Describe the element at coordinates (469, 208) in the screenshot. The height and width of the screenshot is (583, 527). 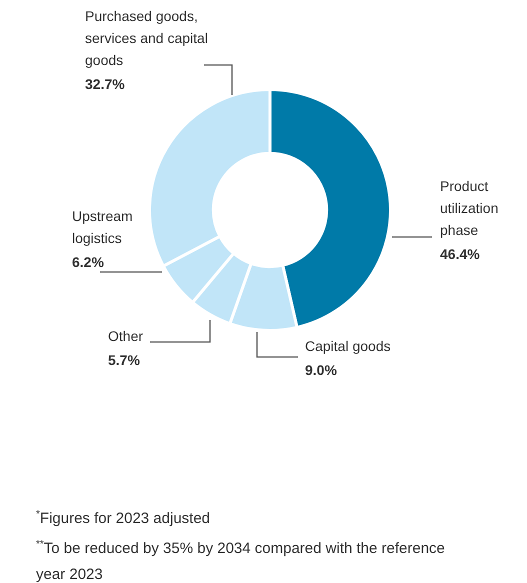
I see `slice-label: Product utilization phase` at that location.